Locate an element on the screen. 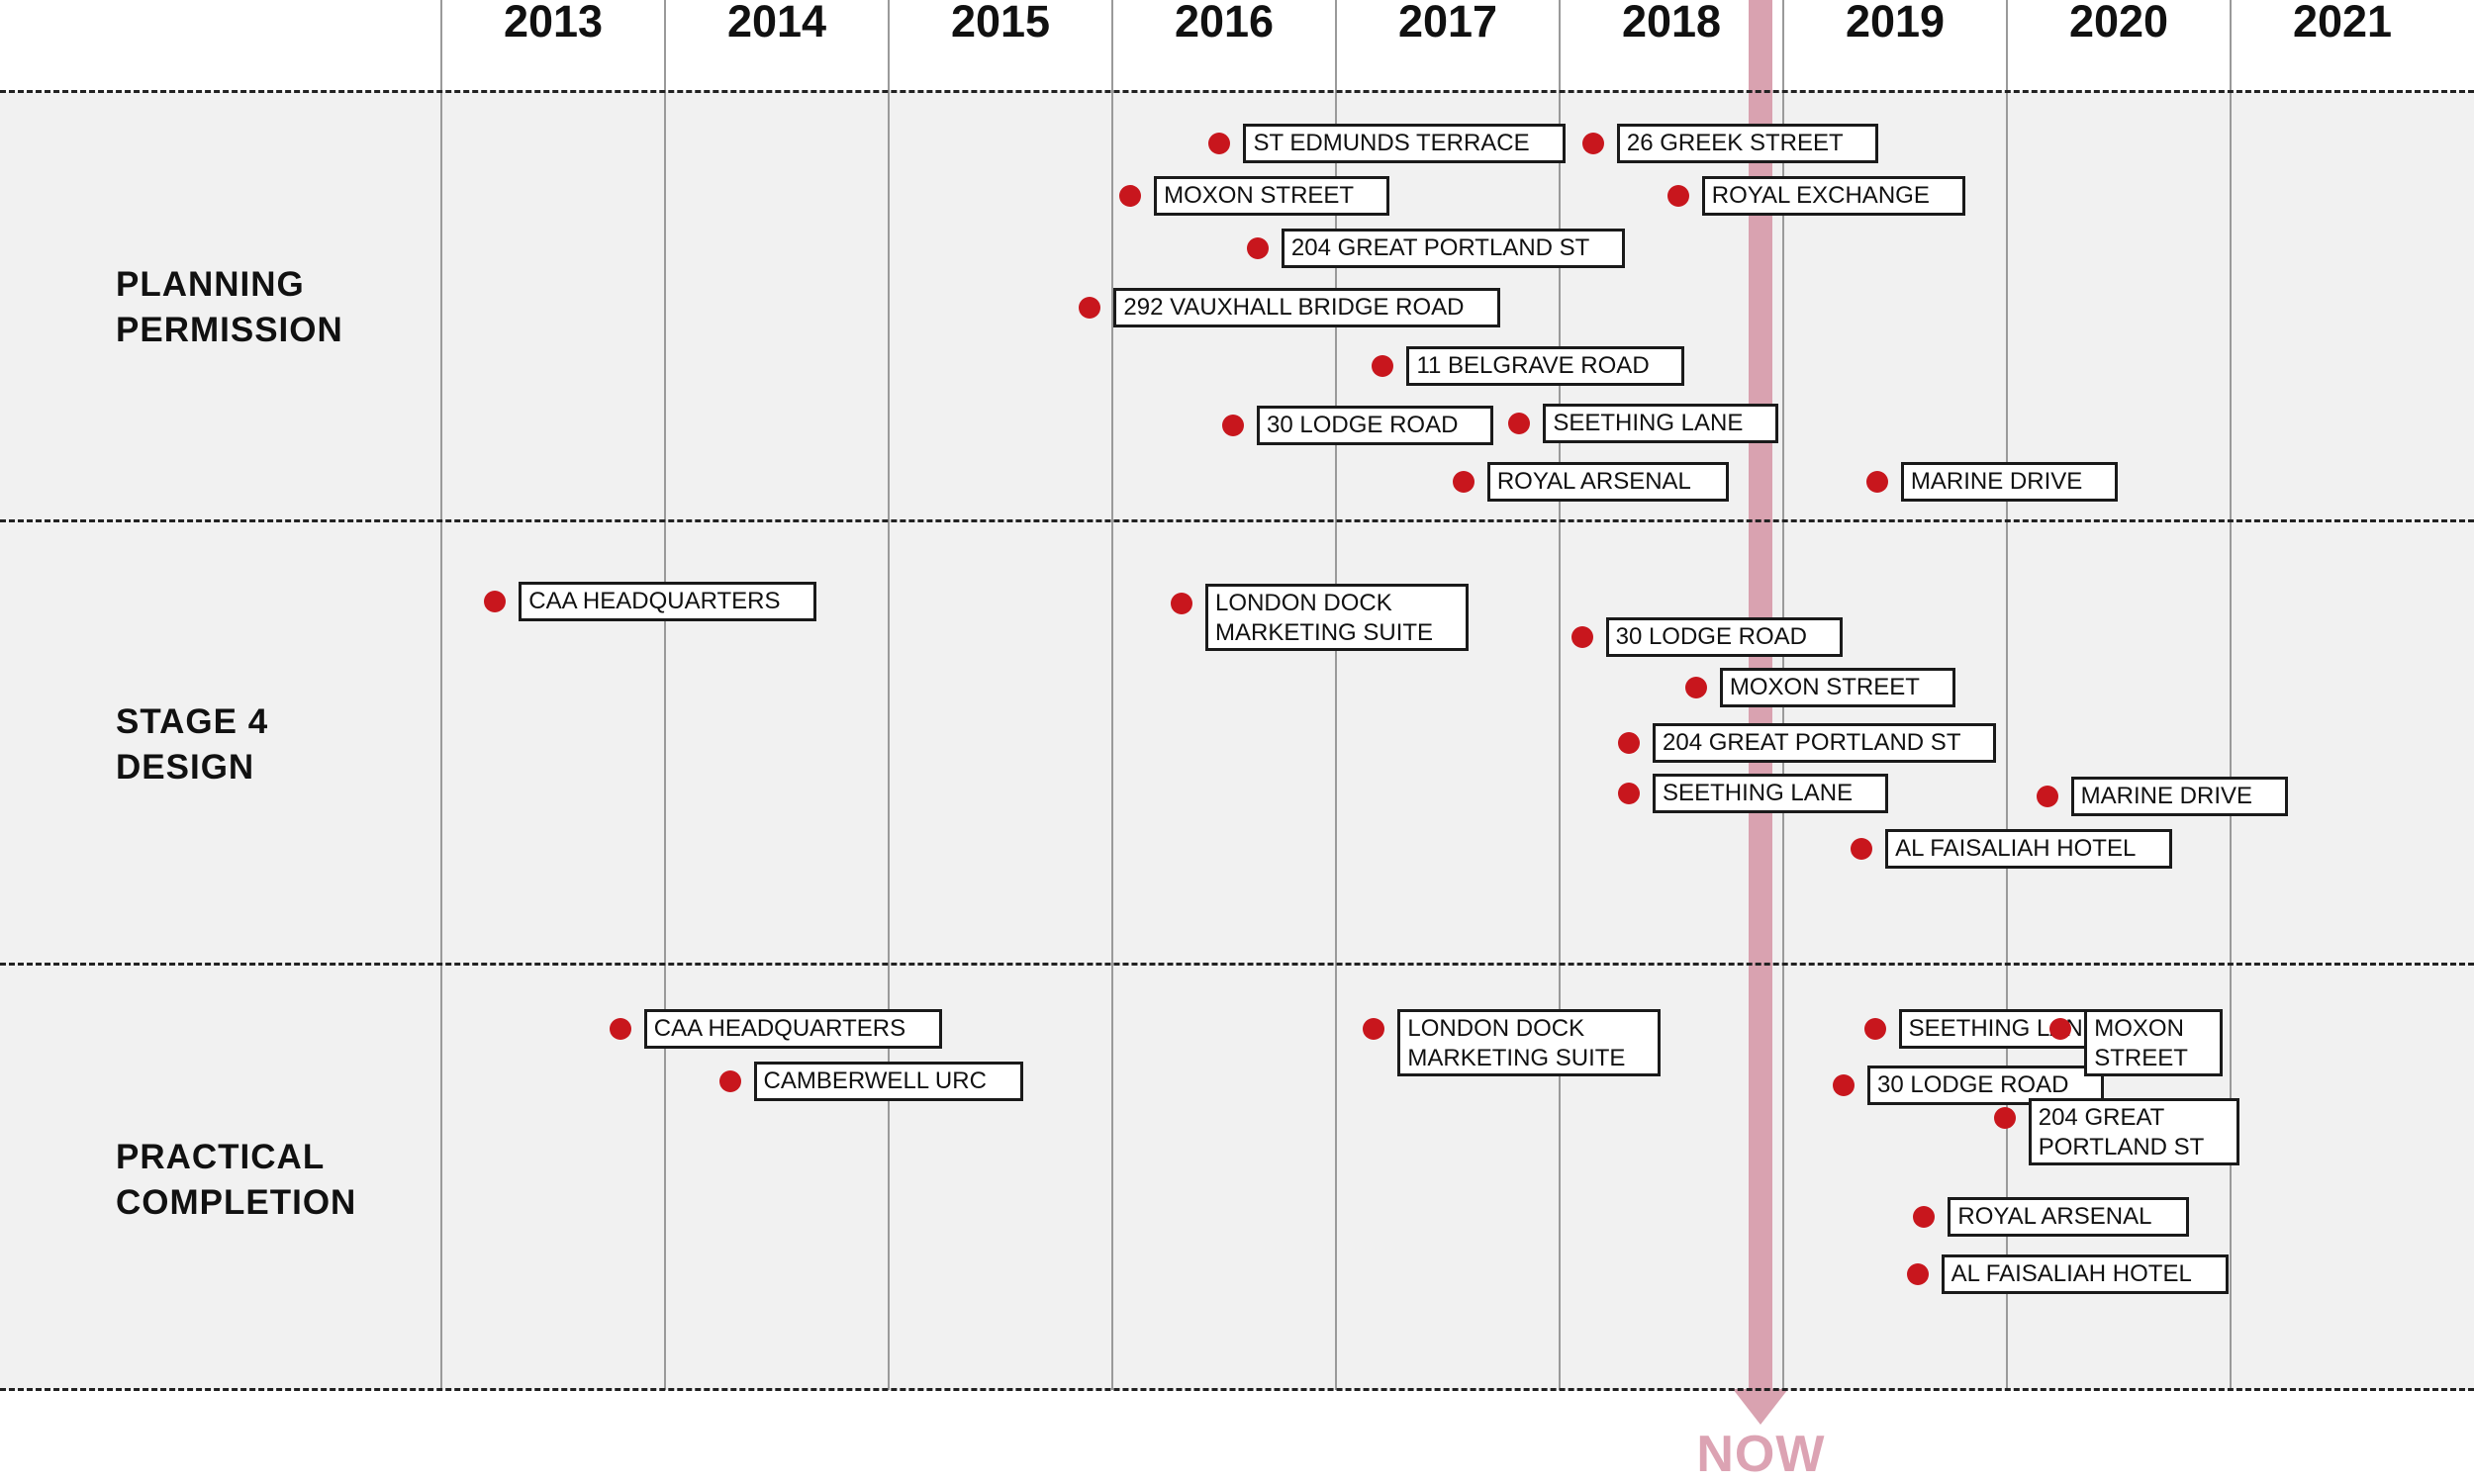 The height and width of the screenshot is (1484, 2474). event-label-line: ST EDMUNDS TERRACE is located at coordinates (1392, 143).